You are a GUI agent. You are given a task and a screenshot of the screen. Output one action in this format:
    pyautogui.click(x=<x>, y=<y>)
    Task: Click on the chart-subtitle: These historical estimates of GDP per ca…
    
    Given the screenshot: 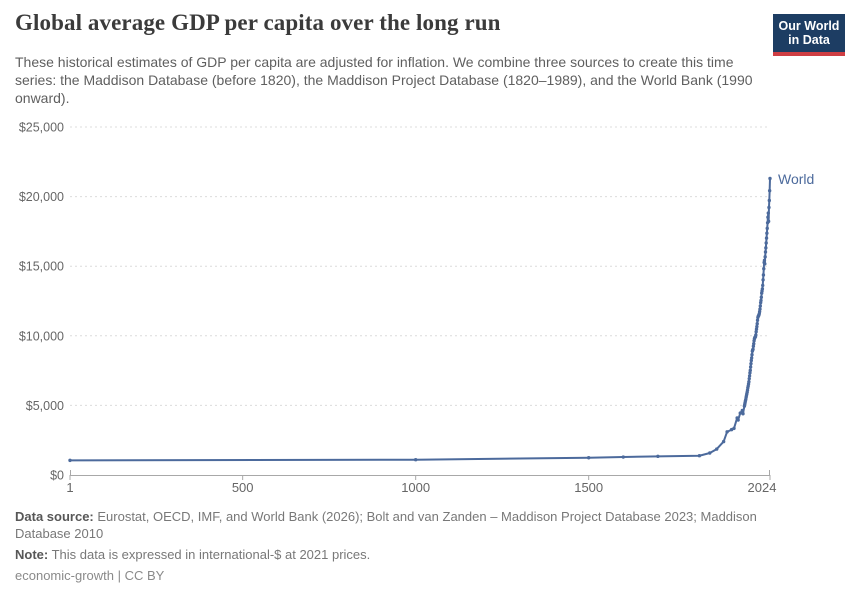 What is the action you would take?
    pyautogui.click(x=384, y=80)
    